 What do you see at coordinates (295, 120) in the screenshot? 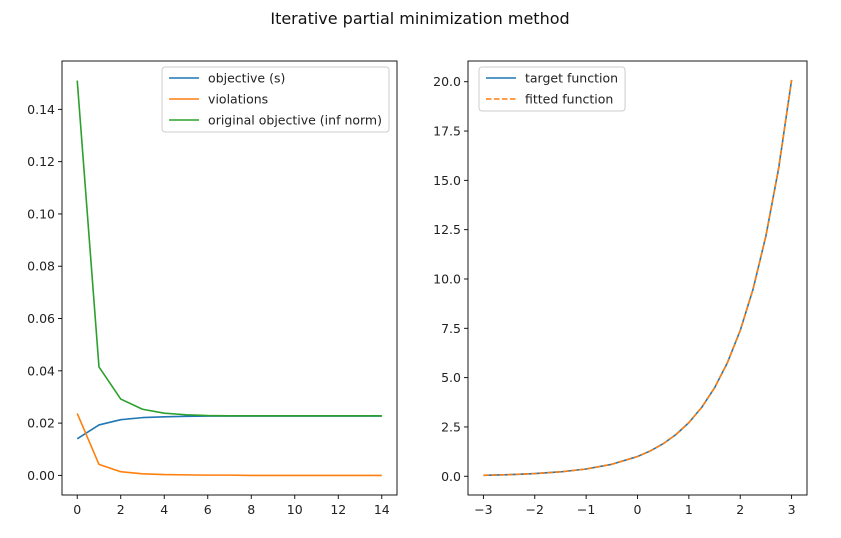
I see `legend-label: original objective (inf norm)` at bounding box center [295, 120].